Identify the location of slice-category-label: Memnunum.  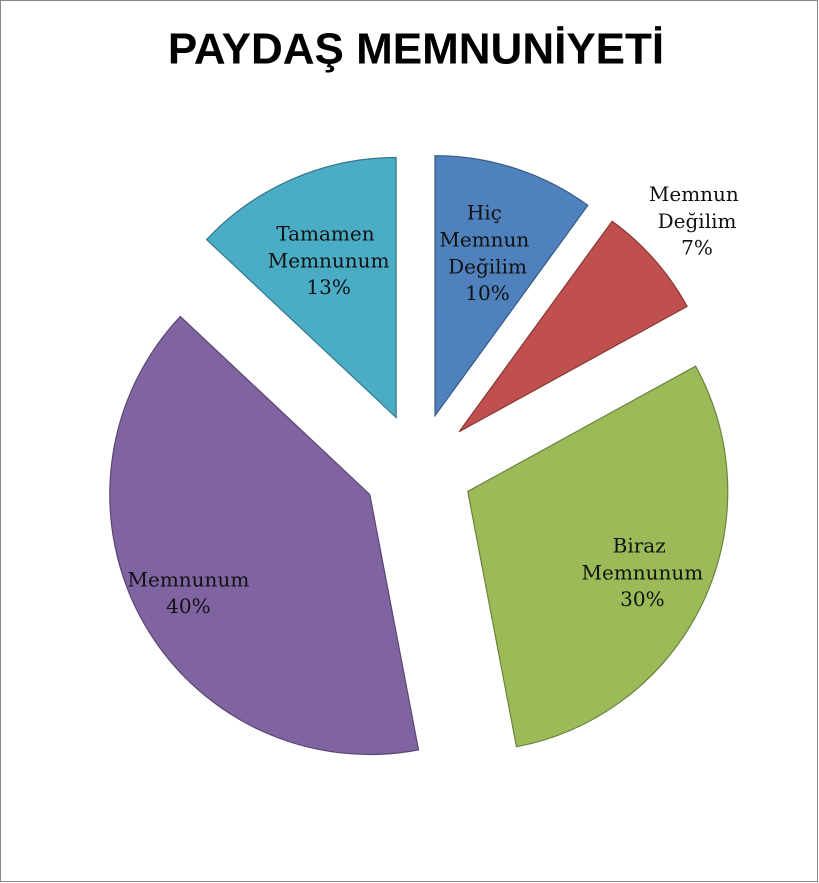
(189, 579).